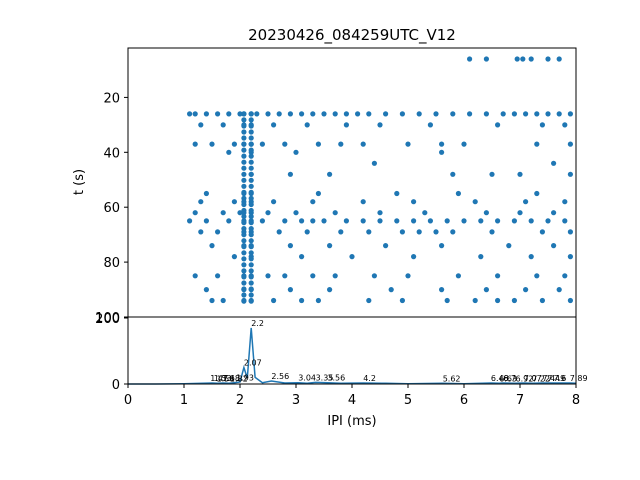 This screenshot has height=480, width=640. Describe the element at coordinates (452, 378) in the screenshot. I see `histogram-peak-label: 5.62` at that location.